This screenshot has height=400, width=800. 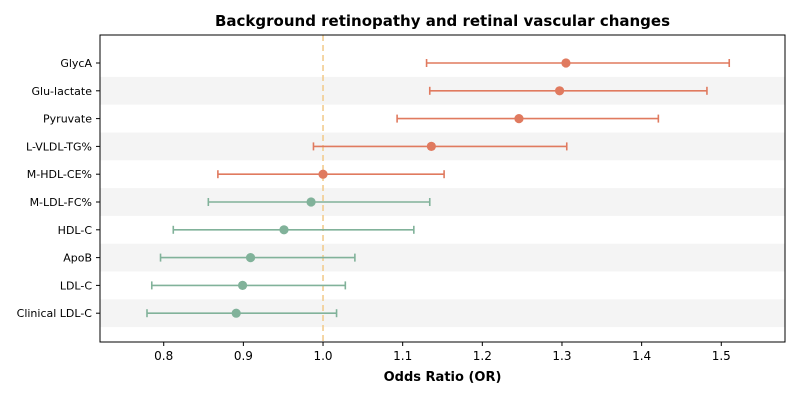 What do you see at coordinates (75, 230) in the screenshot?
I see `category-label: HDL-C` at bounding box center [75, 230].